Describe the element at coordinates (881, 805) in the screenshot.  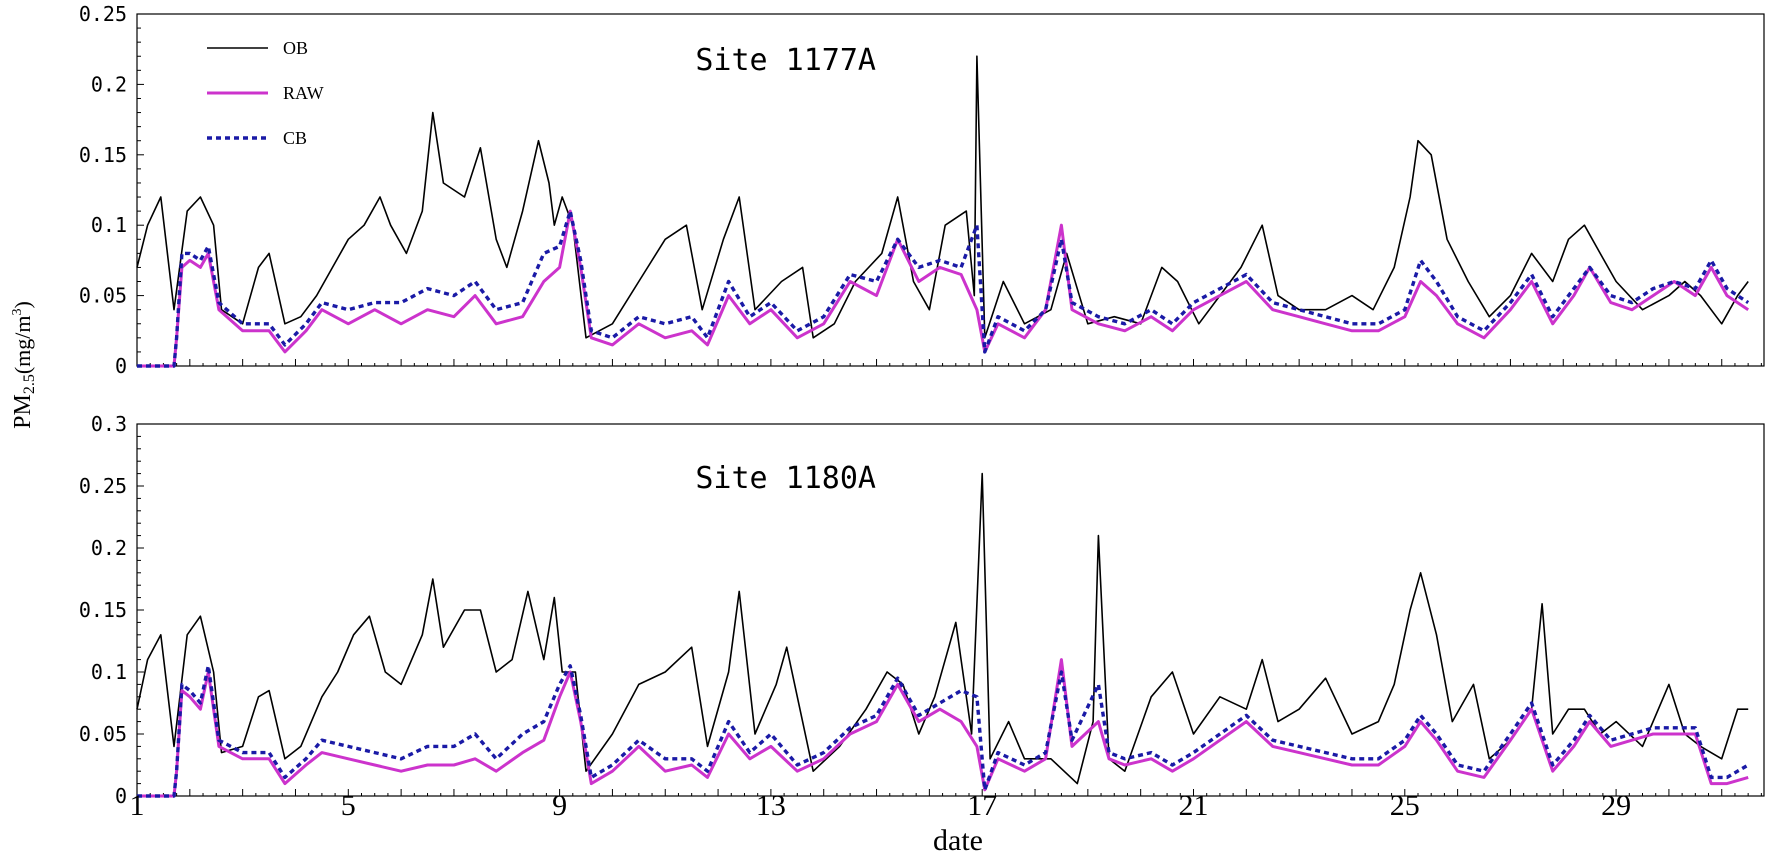
I see `x-tick-labels: 1 5 9 13 17 21 25 29` at that location.